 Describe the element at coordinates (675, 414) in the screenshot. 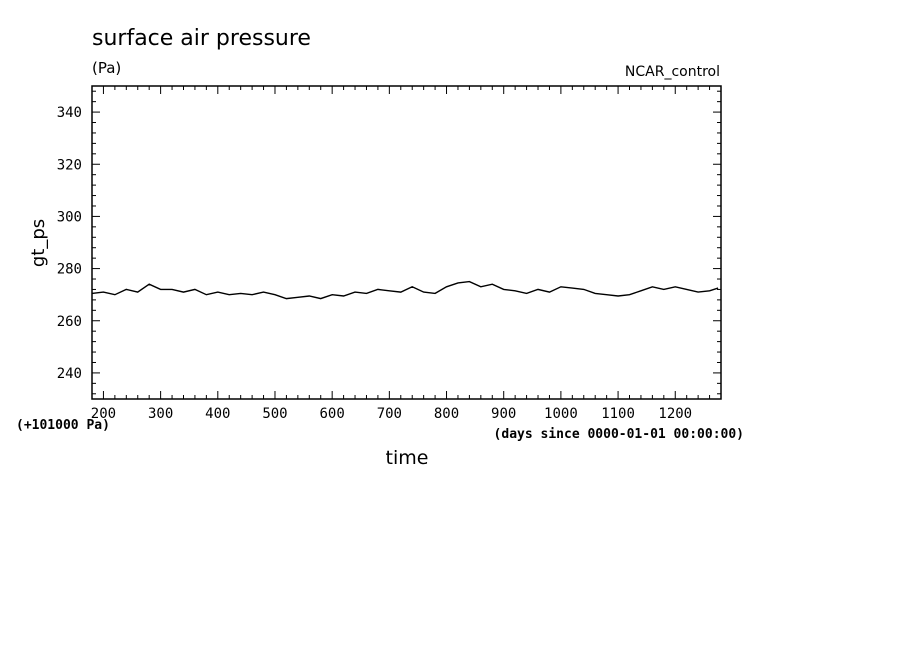

I see `x-tick-label: 1200` at that location.